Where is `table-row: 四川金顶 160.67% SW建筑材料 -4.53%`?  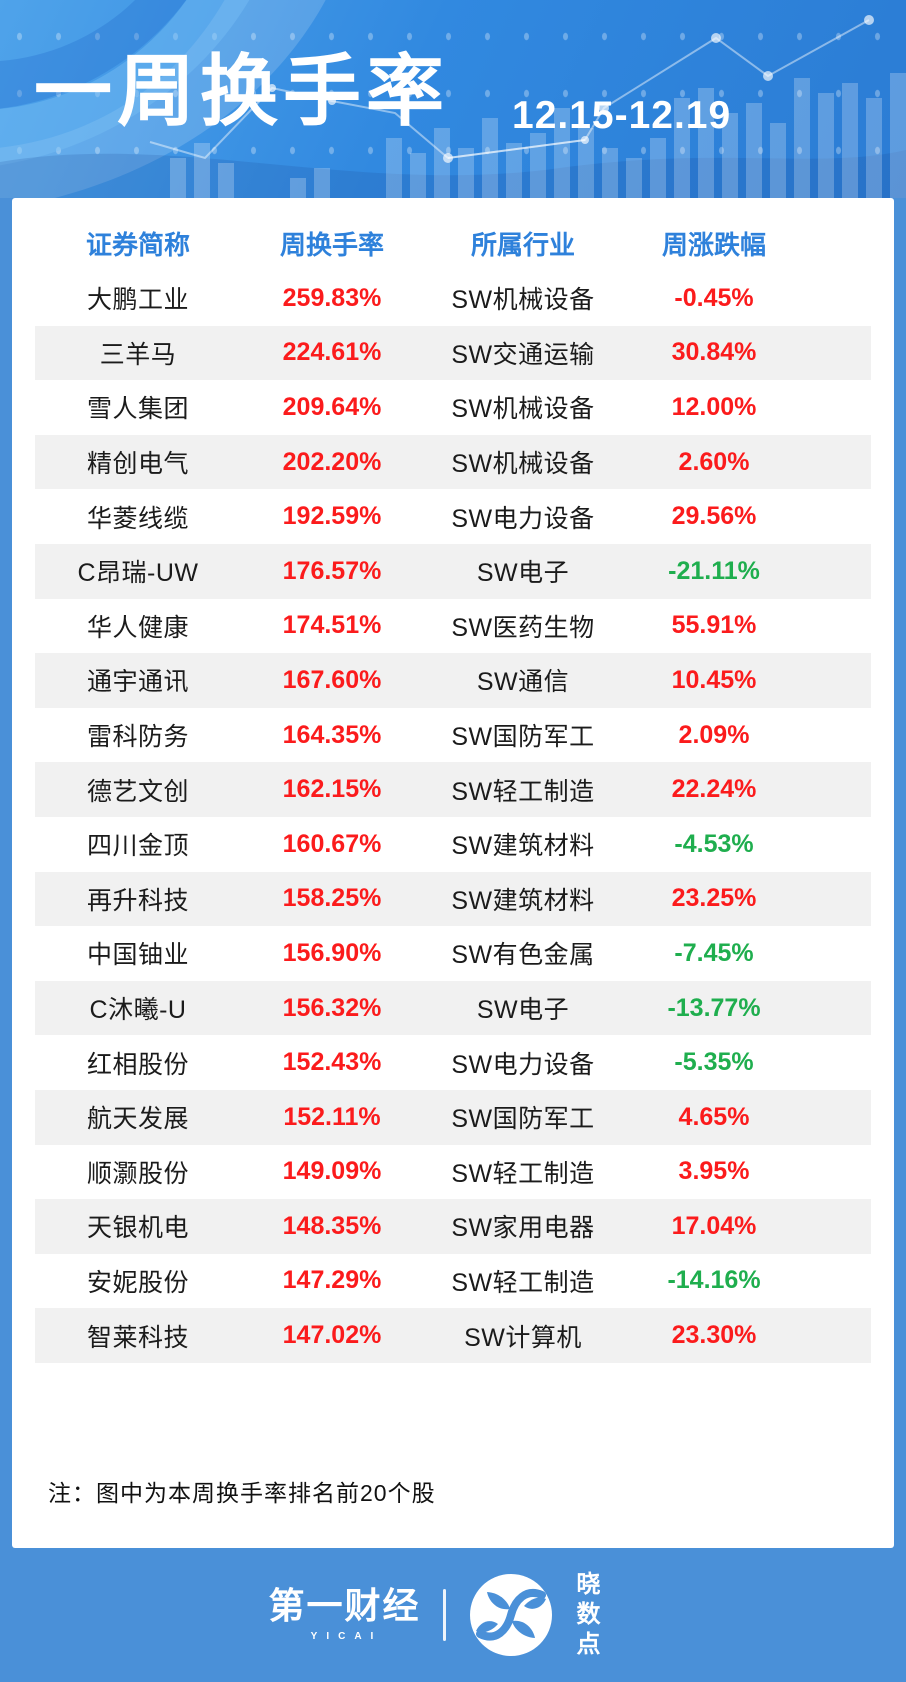
table-row: 四川金顶 160.67% SW建筑材料 -4.53% is located at coordinates (453, 844).